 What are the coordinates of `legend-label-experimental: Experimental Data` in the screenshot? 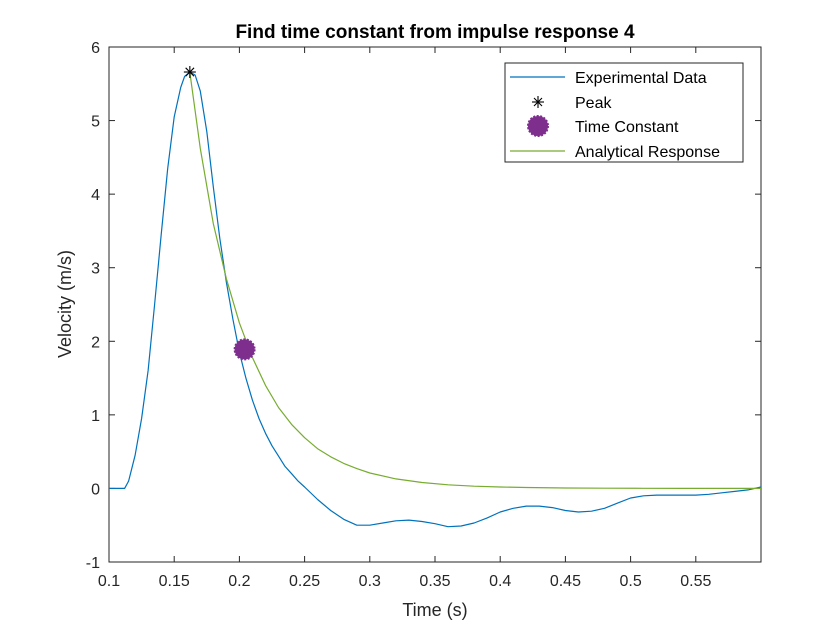 It's located at (641, 78).